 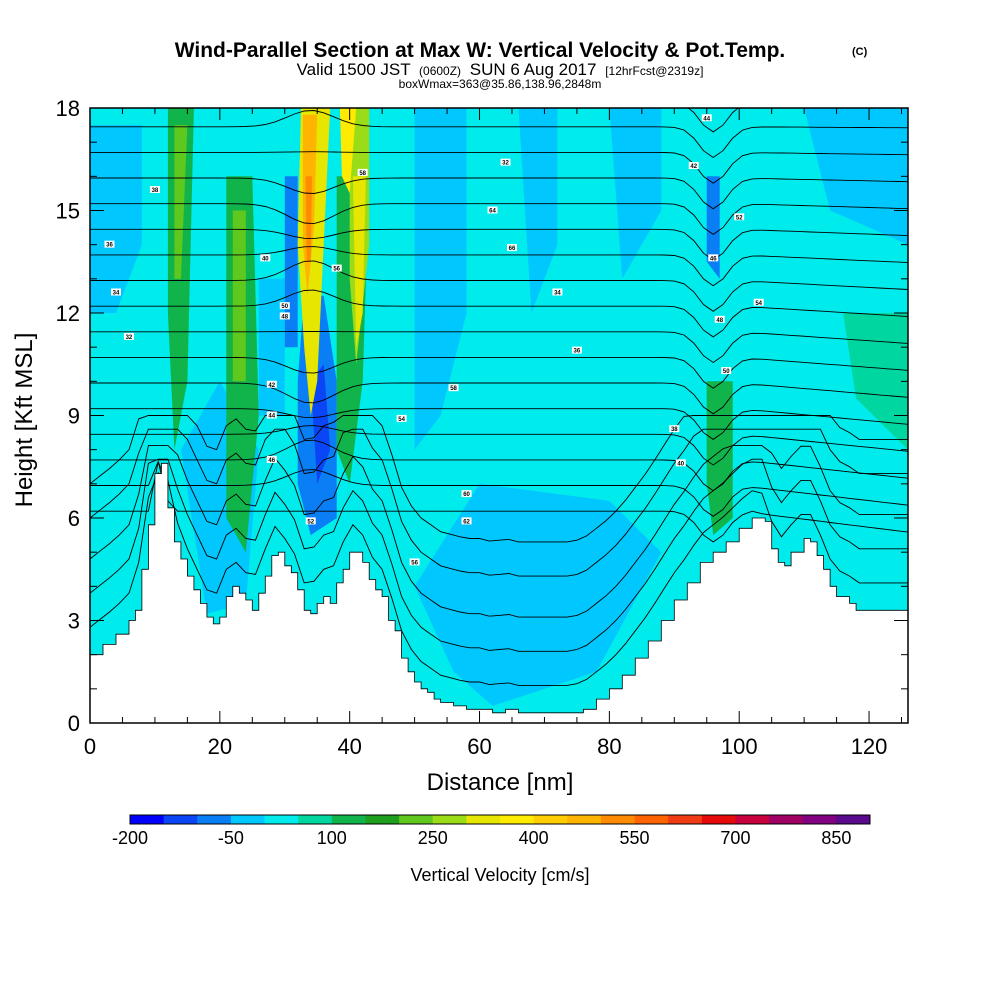 I want to click on isotherm-label: 60, so click(x=466, y=494).